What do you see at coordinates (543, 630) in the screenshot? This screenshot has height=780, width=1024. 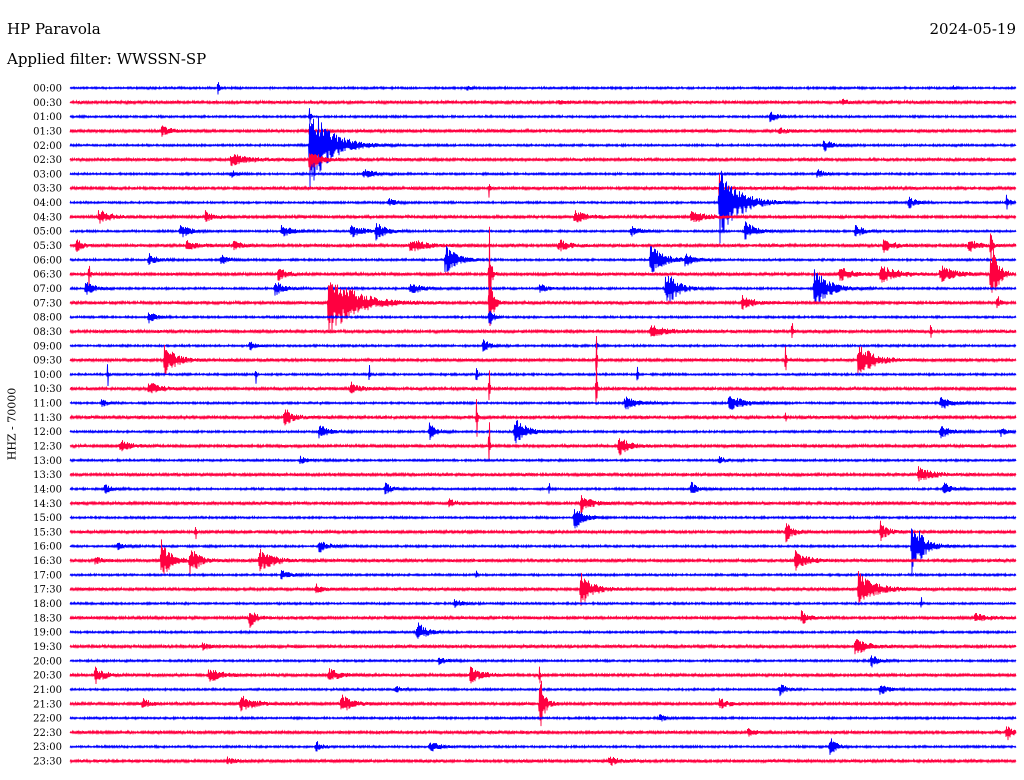 I see `trace-1900` at bounding box center [543, 630].